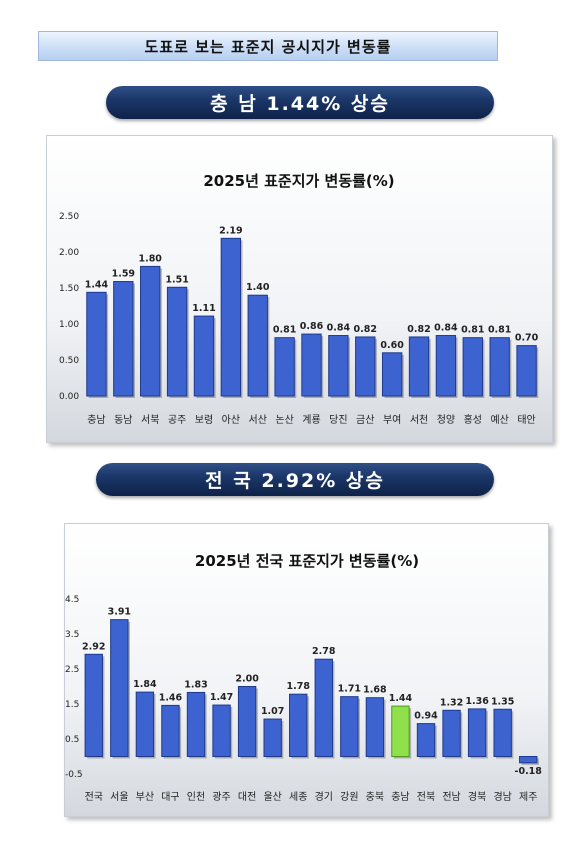 The height and width of the screenshot is (843, 580). I want to click on category-label: 부여, so click(392, 420).